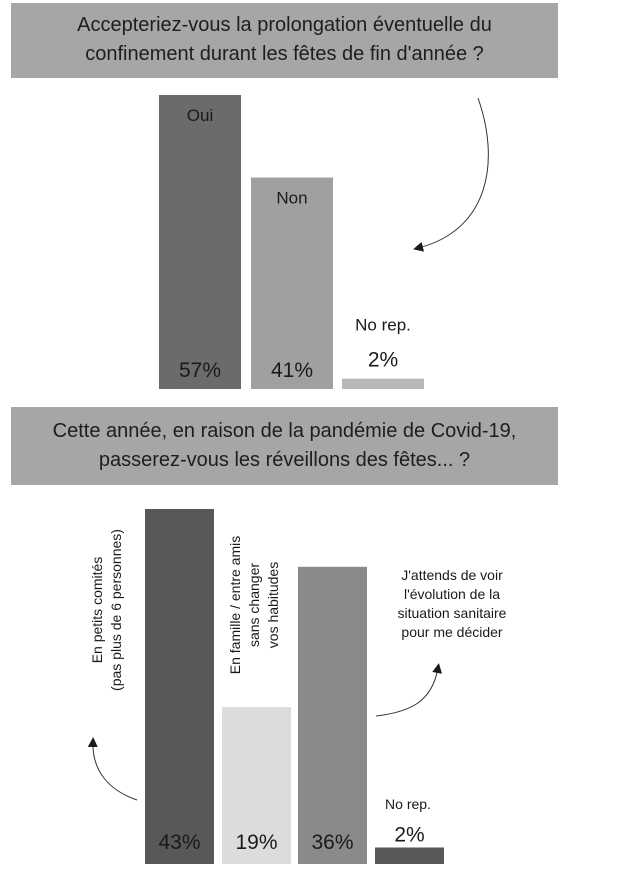 The height and width of the screenshot is (884, 629). What do you see at coordinates (383, 325) in the screenshot?
I see `chart-1-category-label-2: No rep.` at bounding box center [383, 325].